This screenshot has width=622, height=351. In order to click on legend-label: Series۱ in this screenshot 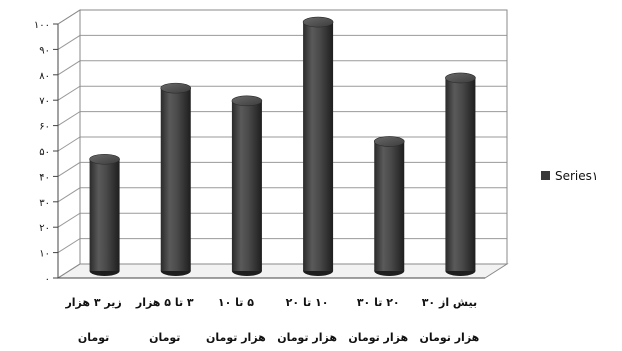, I will do `click(576, 176)`.